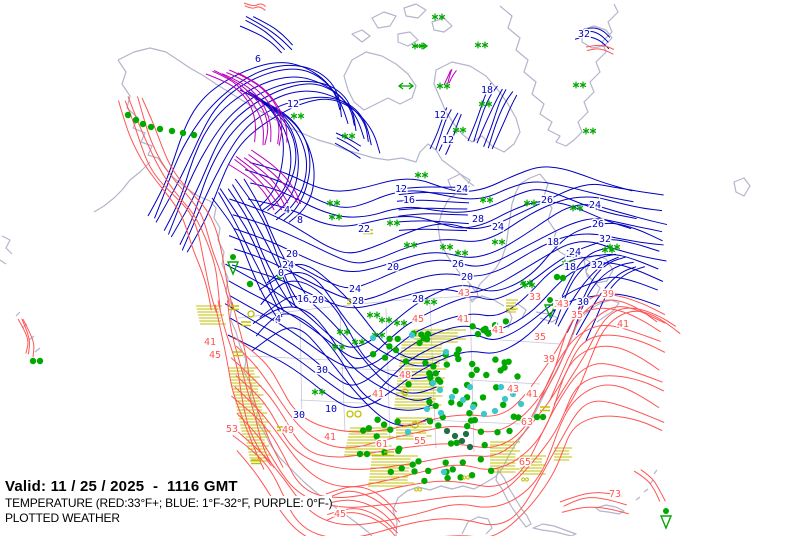 The height and width of the screenshot is (536, 788). What do you see at coordinates (331, 139) in the screenshot?
I see `isotherms-purple` at bounding box center [331, 139].